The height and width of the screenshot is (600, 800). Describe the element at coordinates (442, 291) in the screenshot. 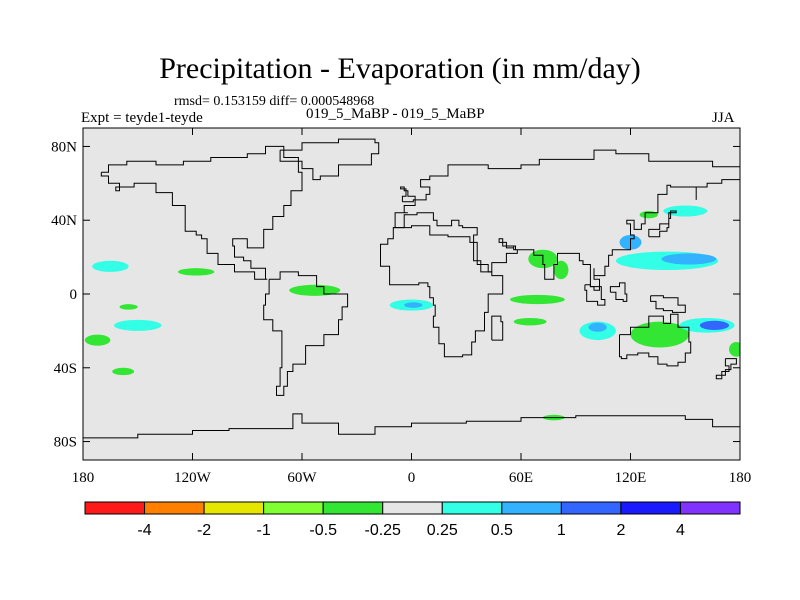

I see `coastline-africa` at that location.